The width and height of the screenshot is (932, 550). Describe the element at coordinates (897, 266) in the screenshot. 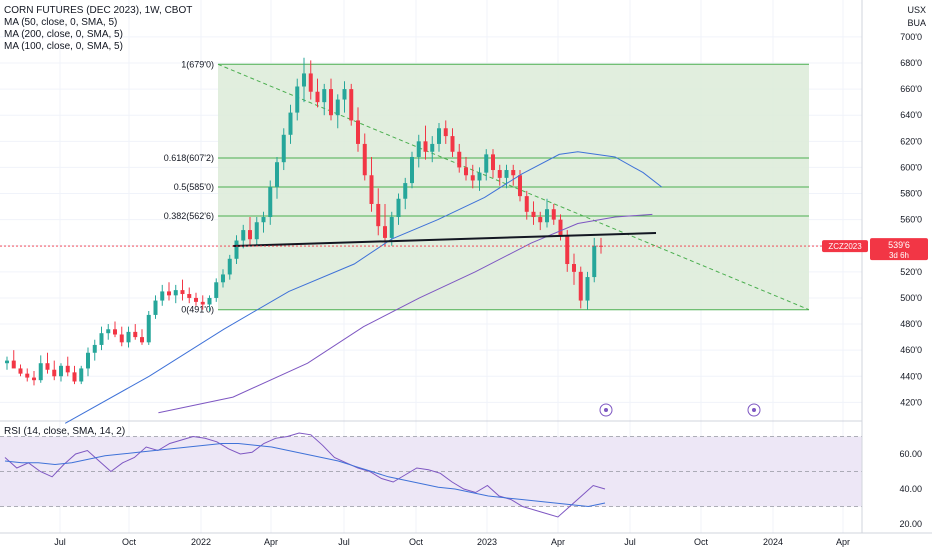

I see `price-axis-bg` at that location.